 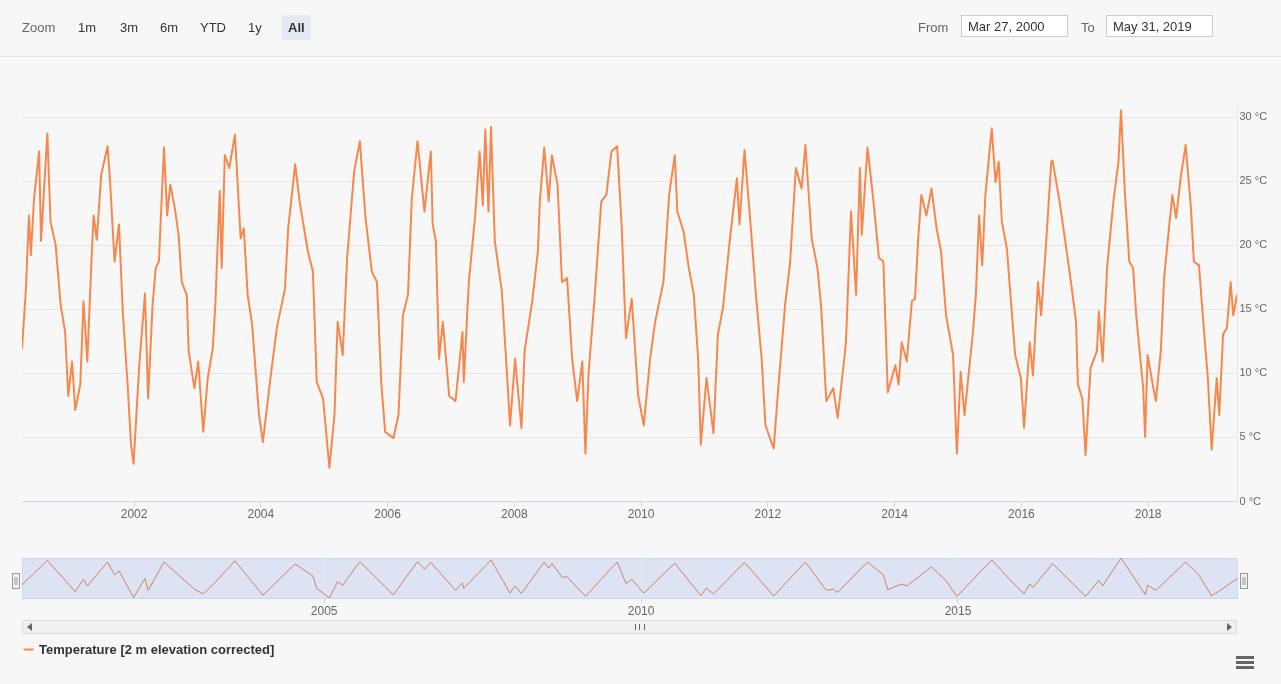 What do you see at coordinates (1088, 27) in the screenshot?
I see `text: To` at bounding box center [1088, 27].